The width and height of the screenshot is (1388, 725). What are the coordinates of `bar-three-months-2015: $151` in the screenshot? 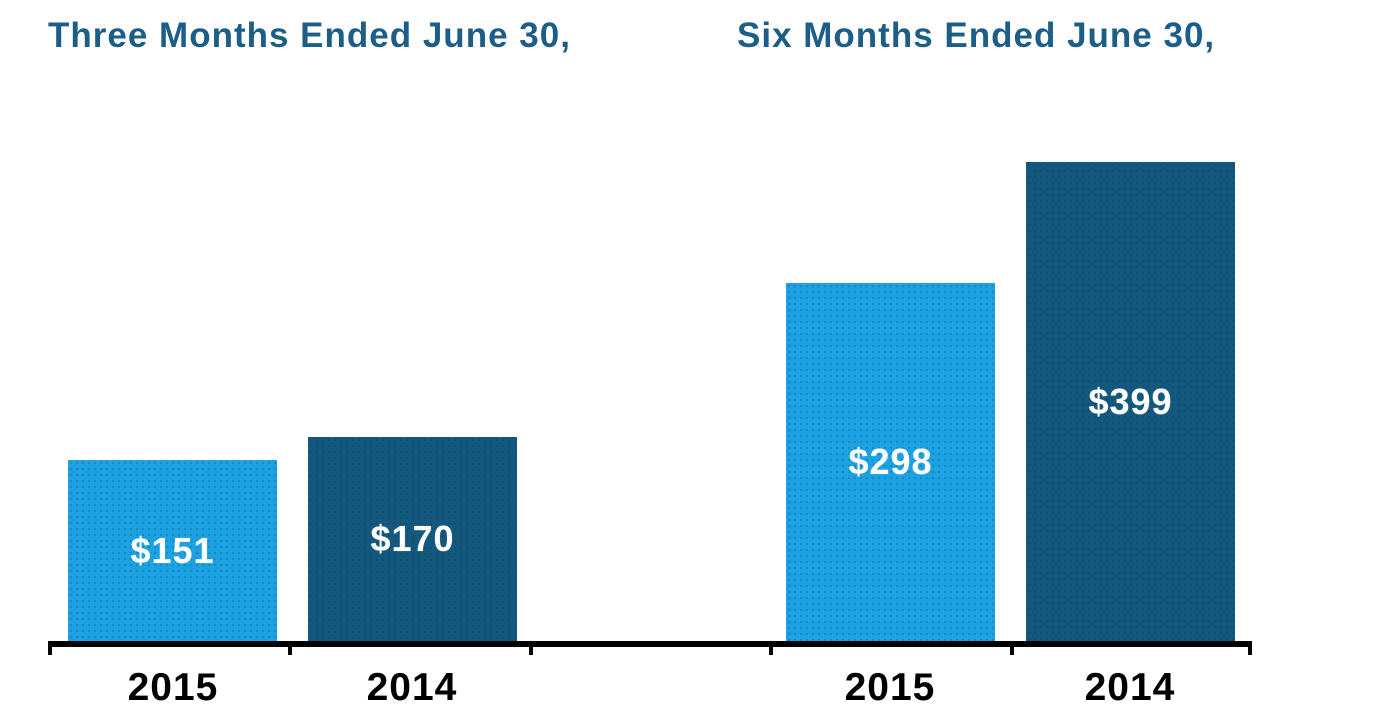 It's located at (172, 550).